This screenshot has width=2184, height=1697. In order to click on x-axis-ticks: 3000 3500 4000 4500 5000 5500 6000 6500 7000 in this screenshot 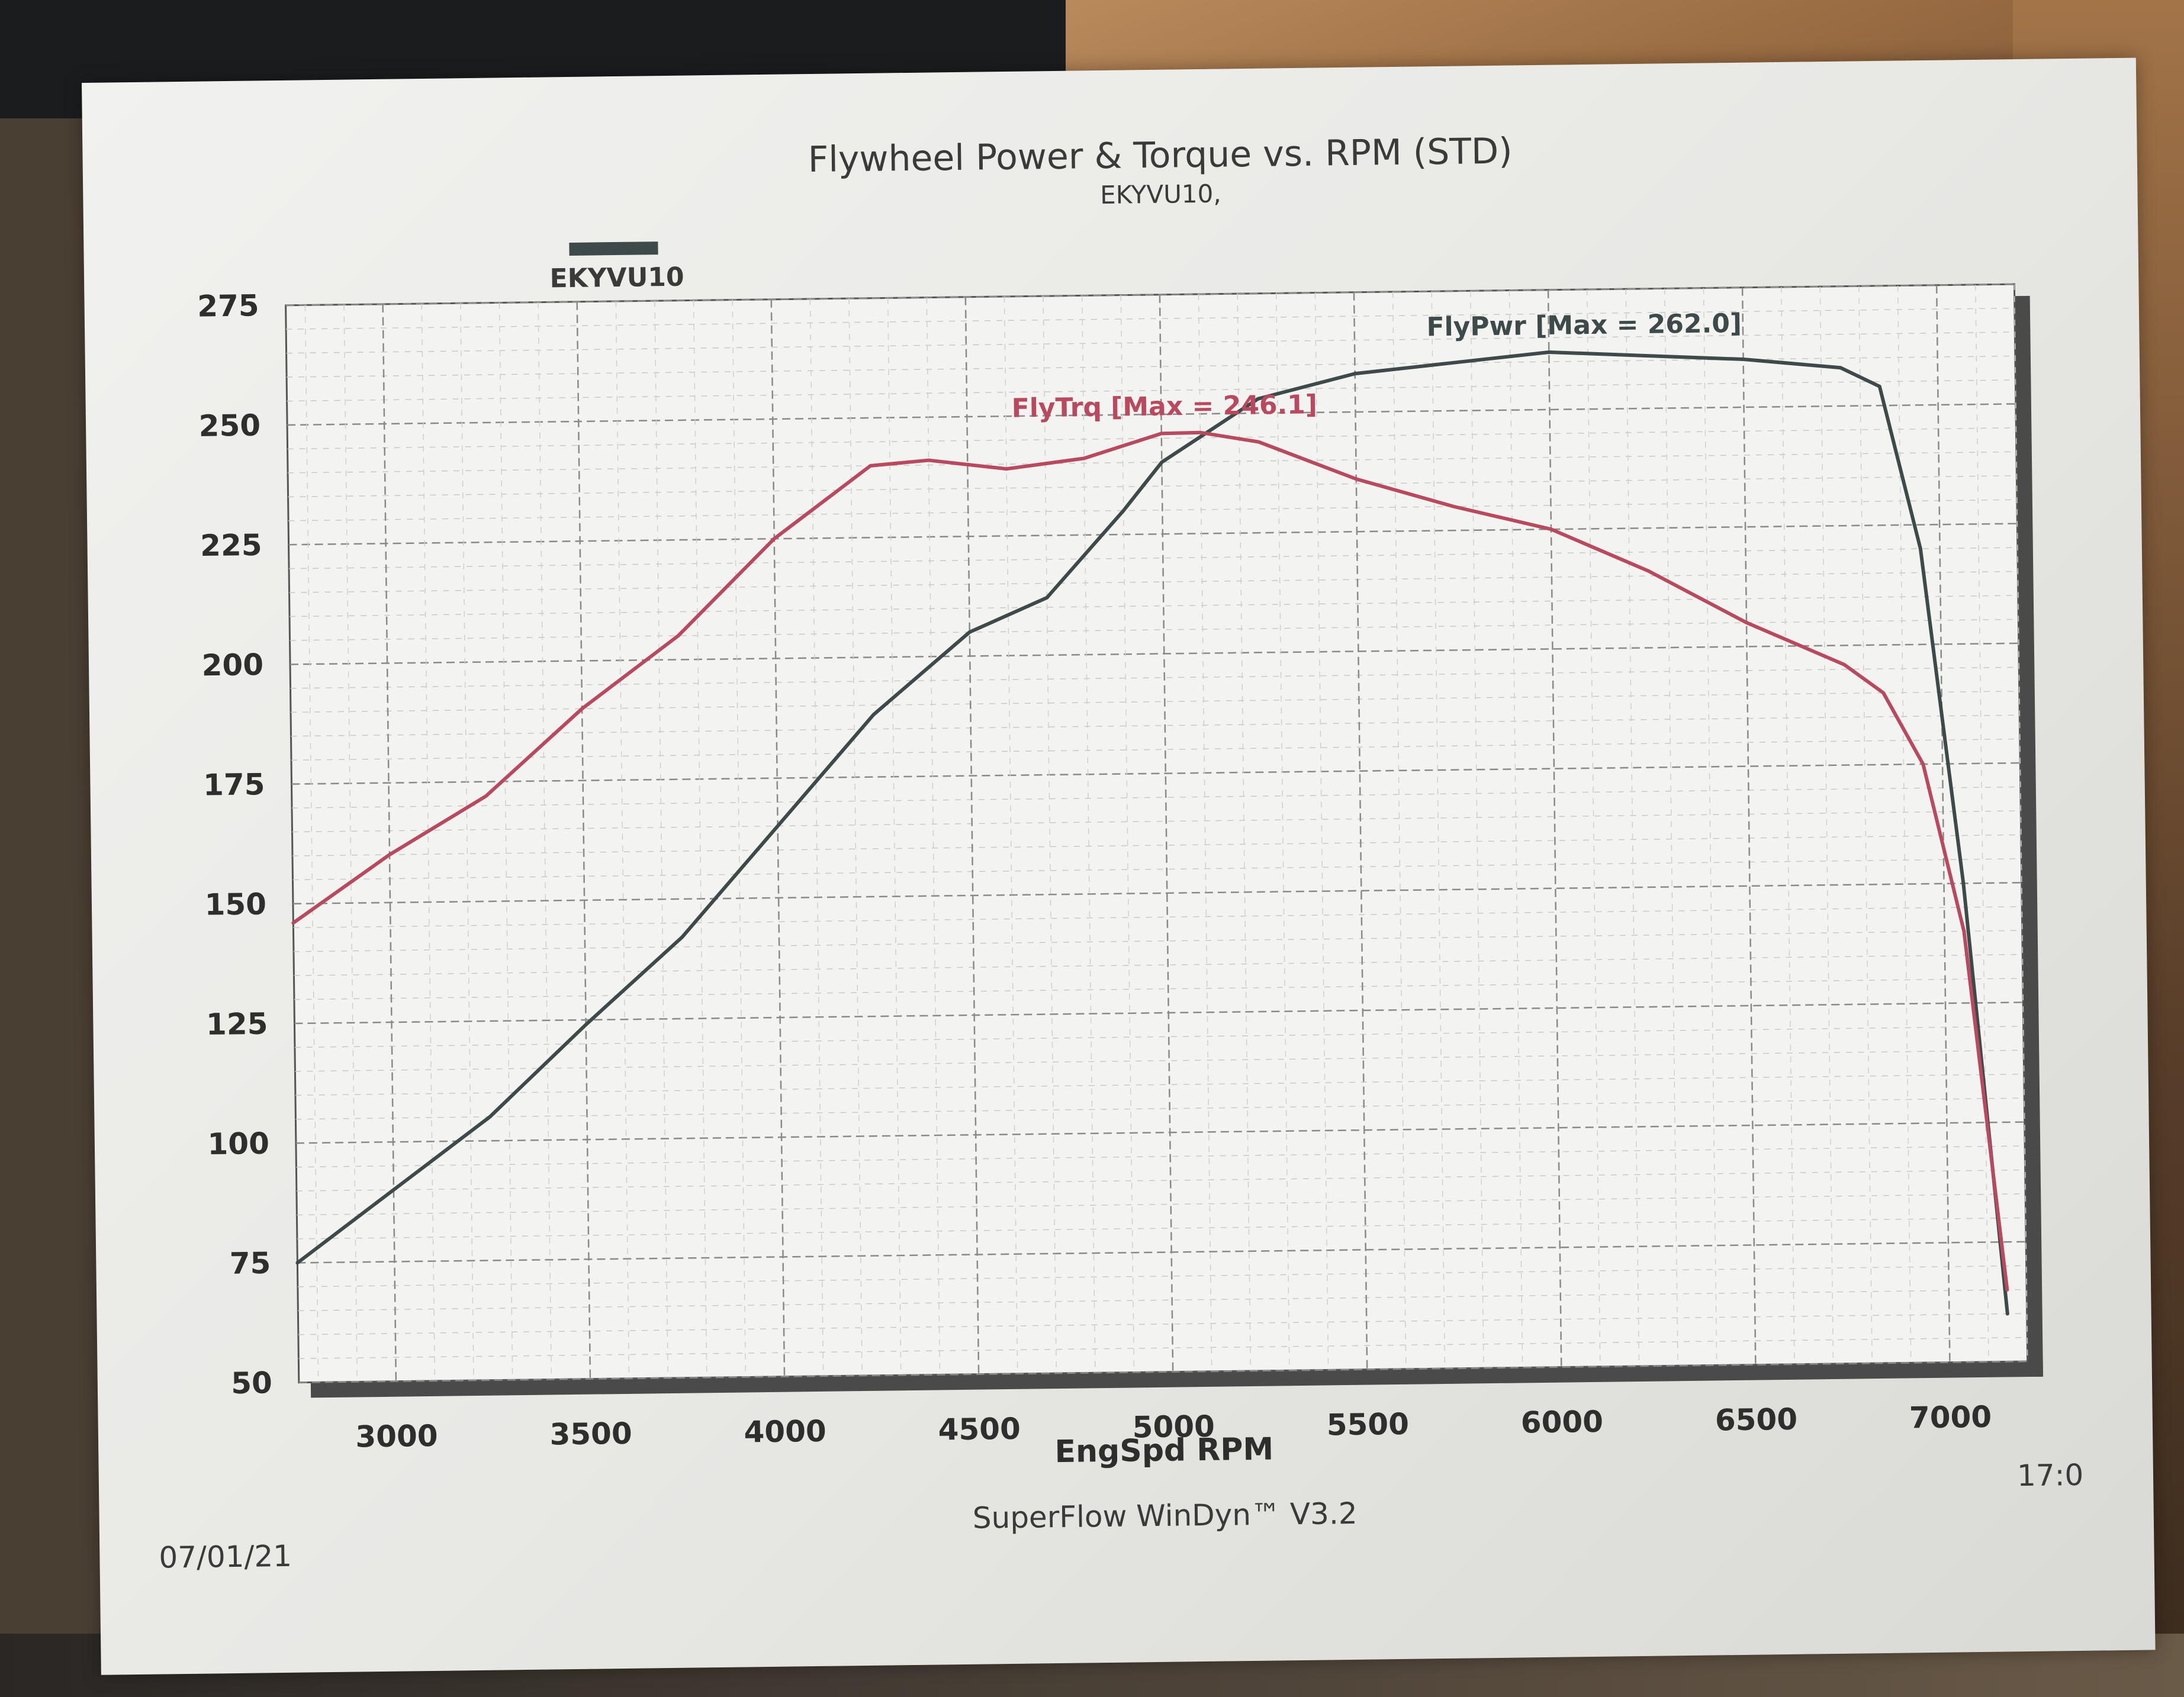, I will do `click(1173, 1427)`.